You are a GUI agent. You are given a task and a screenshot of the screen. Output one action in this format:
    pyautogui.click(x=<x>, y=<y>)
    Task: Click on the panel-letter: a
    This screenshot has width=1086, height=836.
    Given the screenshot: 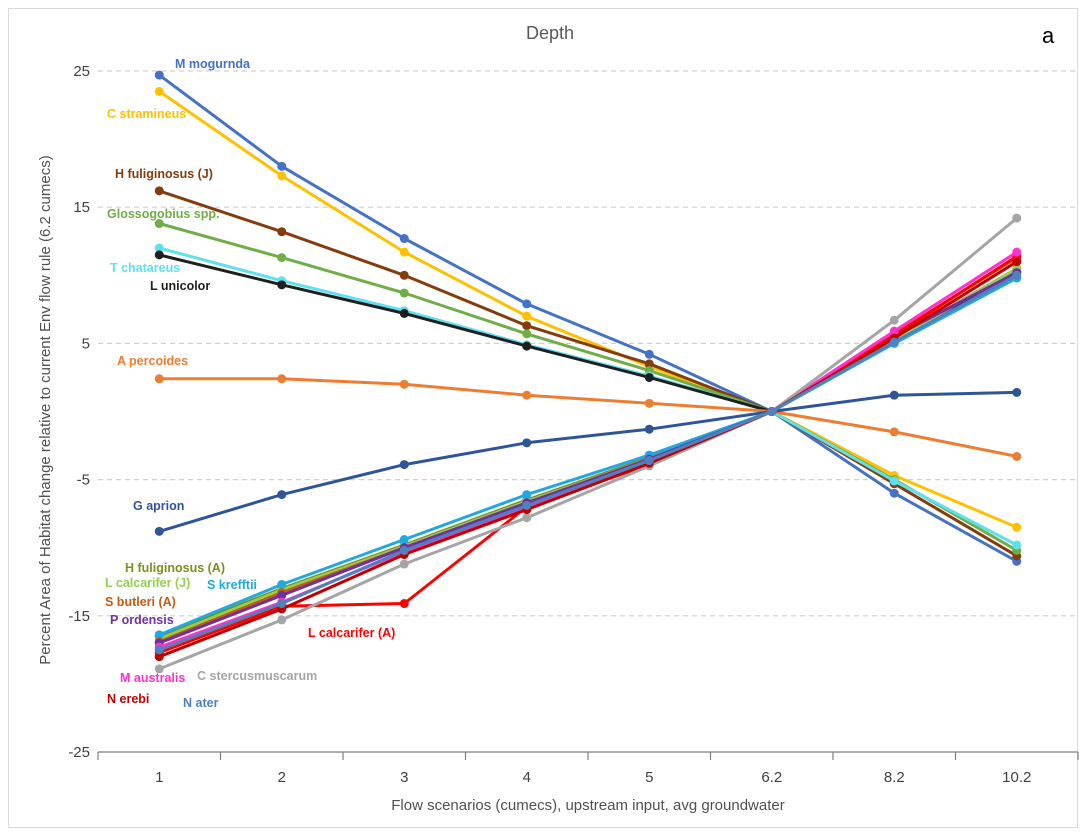 What is the action you would take?
    pyautogui.click(x=1048, y=35)
    